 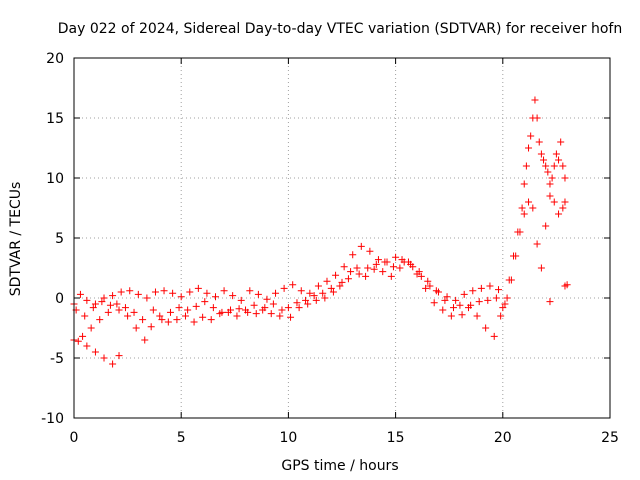 What do you see at coordinates (339, 466) in the screenshot?
I see `x-axis-label: GPS time / hours` at bounding box center [339, 466].